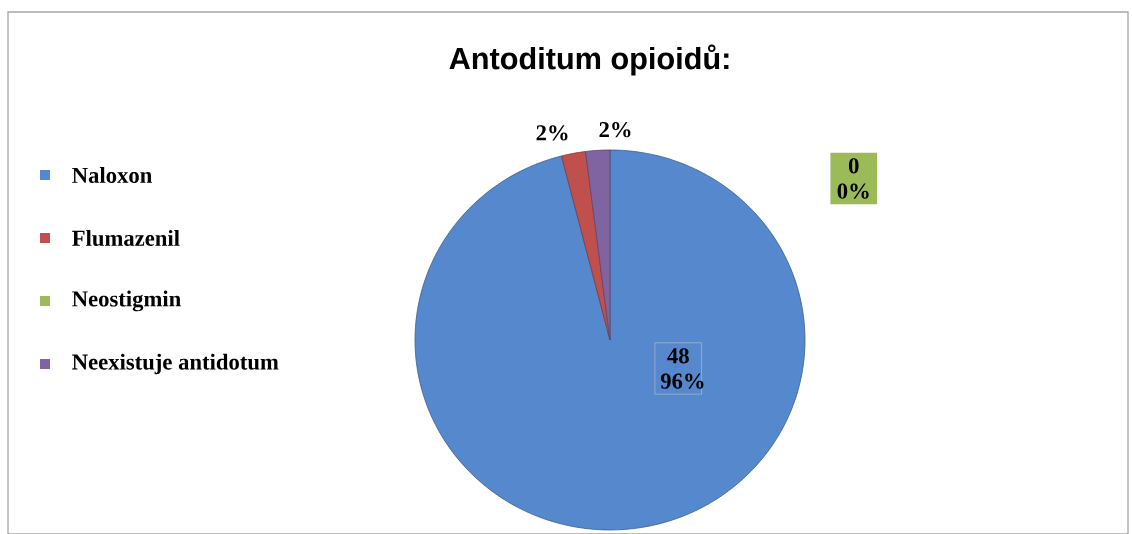 This screenshot has height=534, width=1132. I want to click on legend-label: Neexistuje antidotum, so click(175, 364).